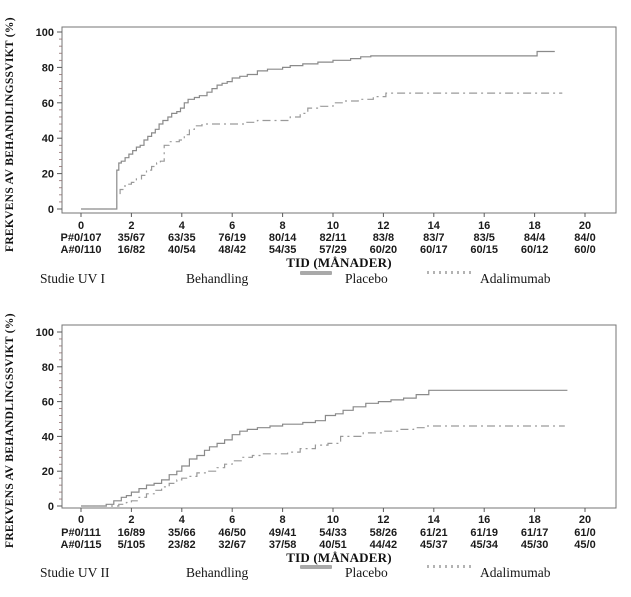 This screenshot has height=597, width=631. I want to click on uv1-x-axis-label: TID (MÅNADER), so click(339, 262).